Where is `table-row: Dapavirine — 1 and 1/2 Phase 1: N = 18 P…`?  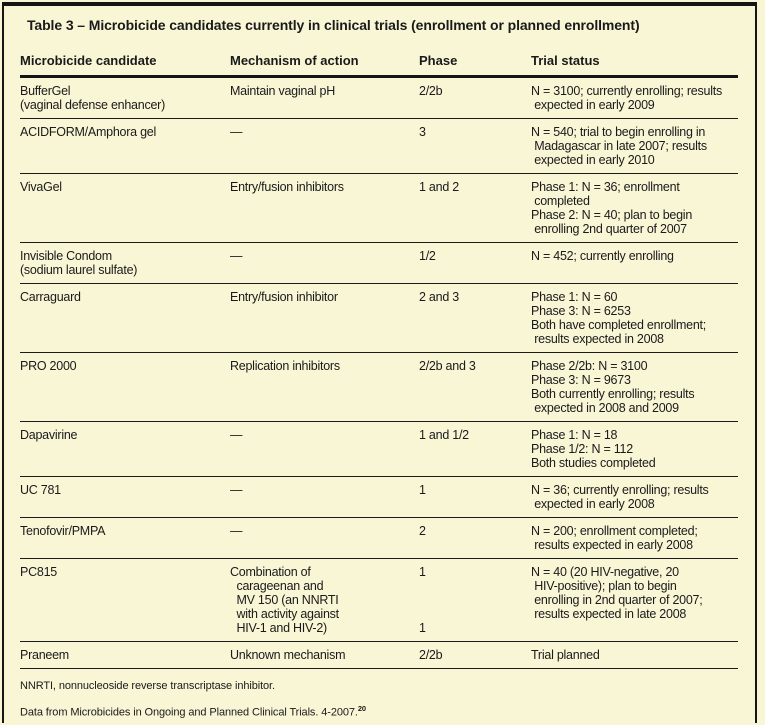 table-row: Dapavirine — 1 and 1/2 Phase 1: N = 18 P… is located at coordinates (379, 449).